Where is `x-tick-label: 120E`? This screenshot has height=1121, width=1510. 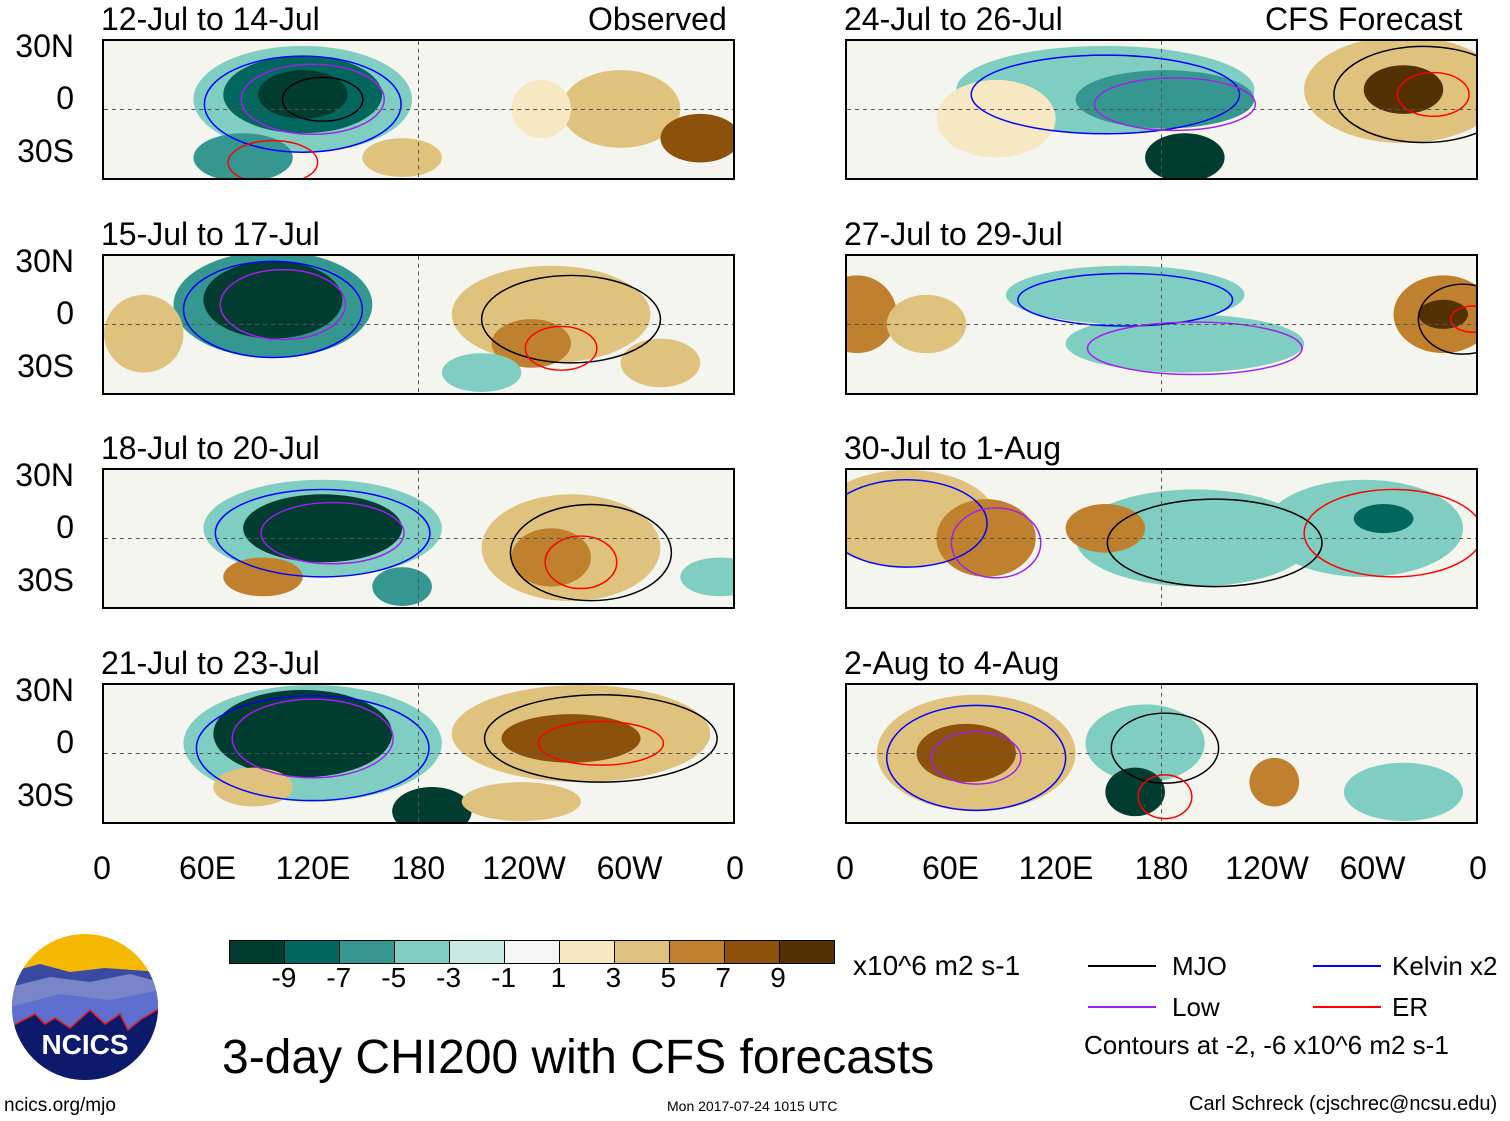
x-tick-label: 120E is located at coordinates (1056, 868).